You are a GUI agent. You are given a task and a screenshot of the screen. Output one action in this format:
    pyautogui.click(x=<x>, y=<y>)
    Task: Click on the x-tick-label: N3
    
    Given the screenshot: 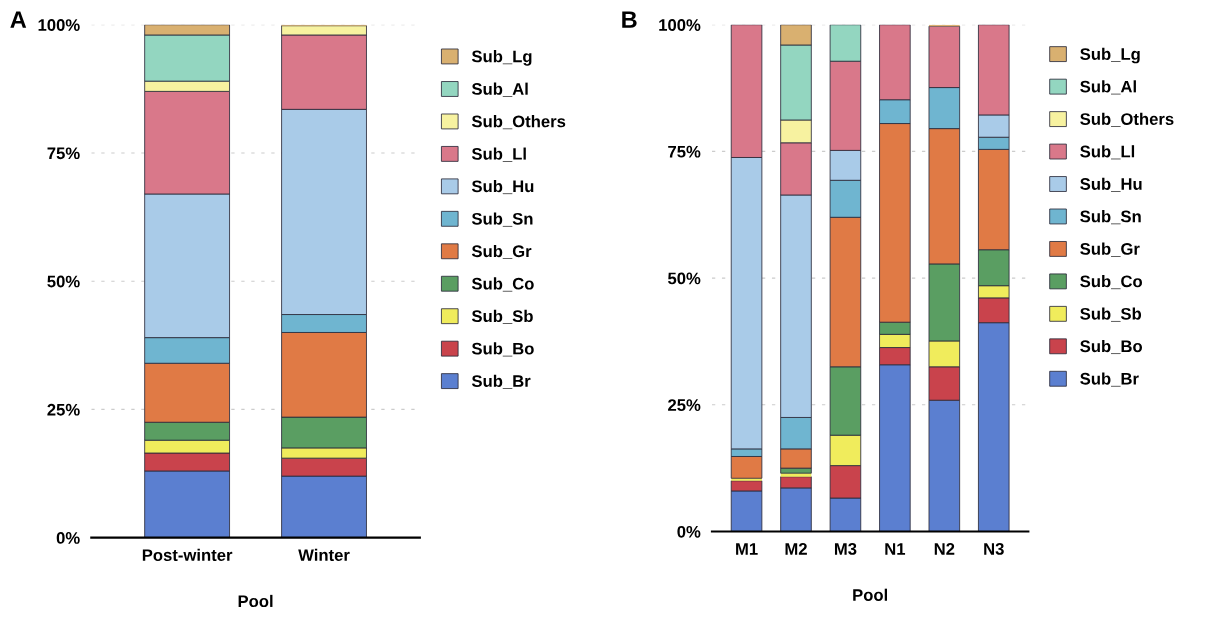 What is the action you would take?
    pyautogui.click(x=994, y=549)
    